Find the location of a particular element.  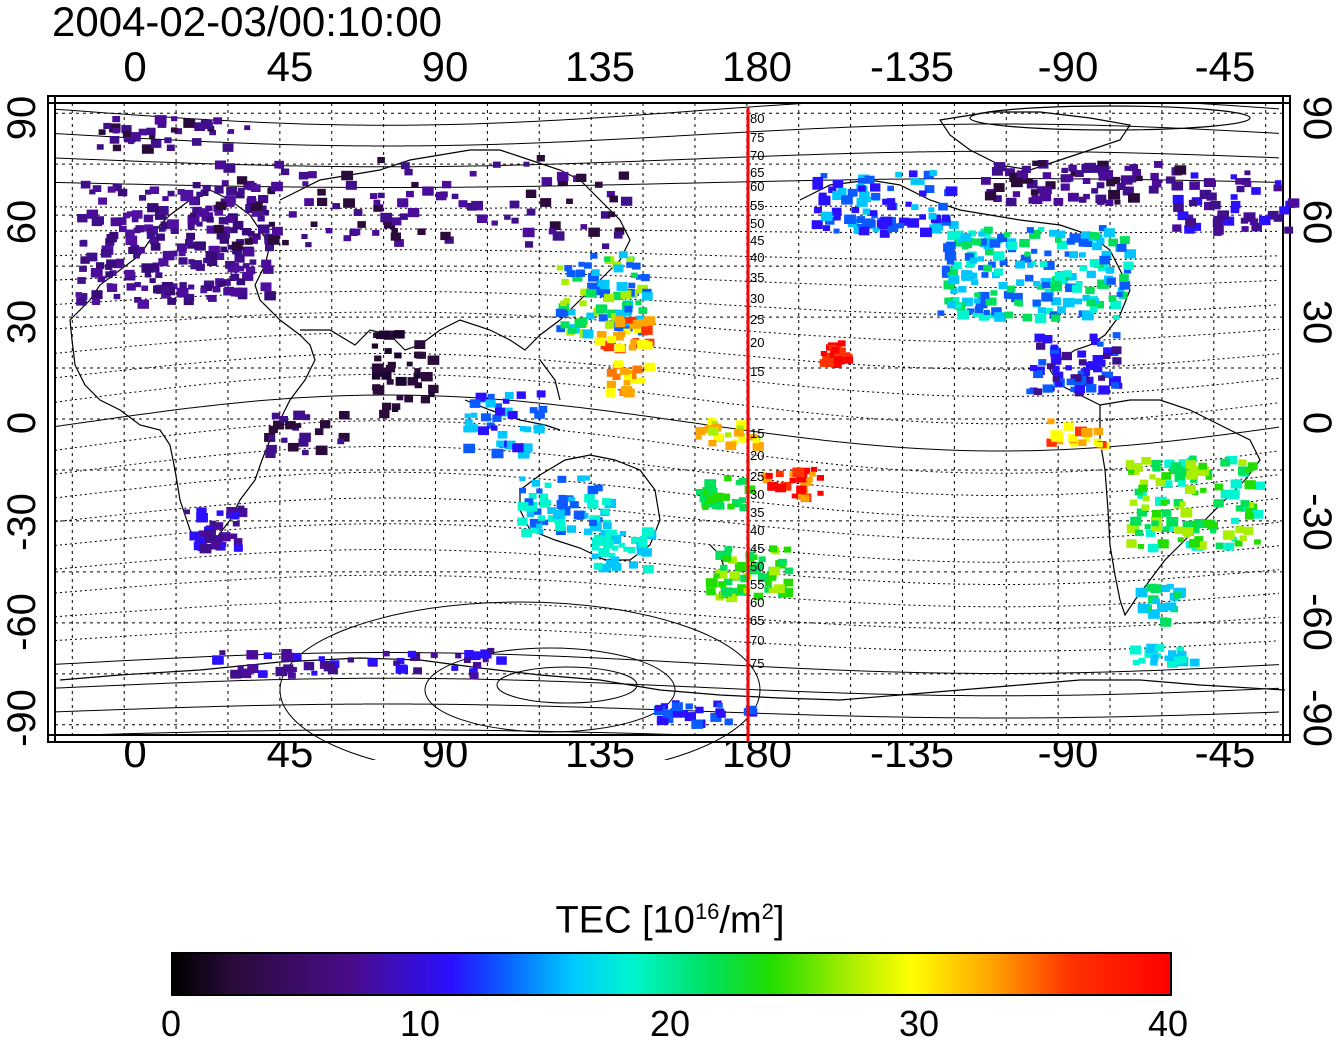

meridian-latitude-label: 60 is located at coordinates (757, 602).